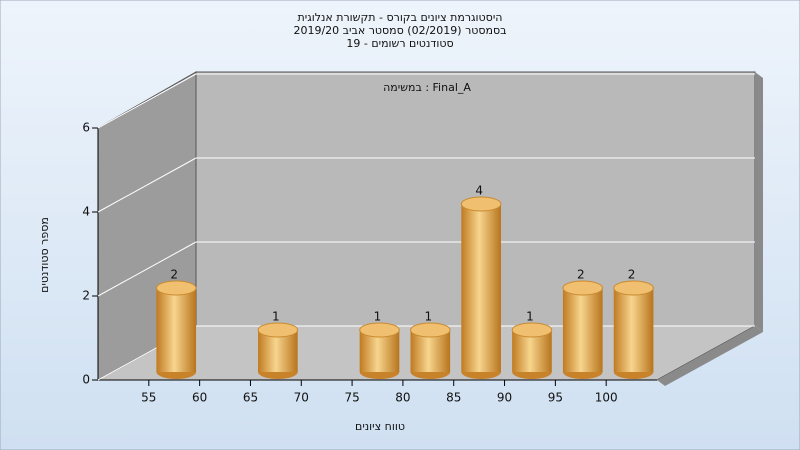 The image size is (800, 450). Describe the element at coordinates (427, 87) in the screenshot. I see `annotation: במשימה : Final_A` at that location.